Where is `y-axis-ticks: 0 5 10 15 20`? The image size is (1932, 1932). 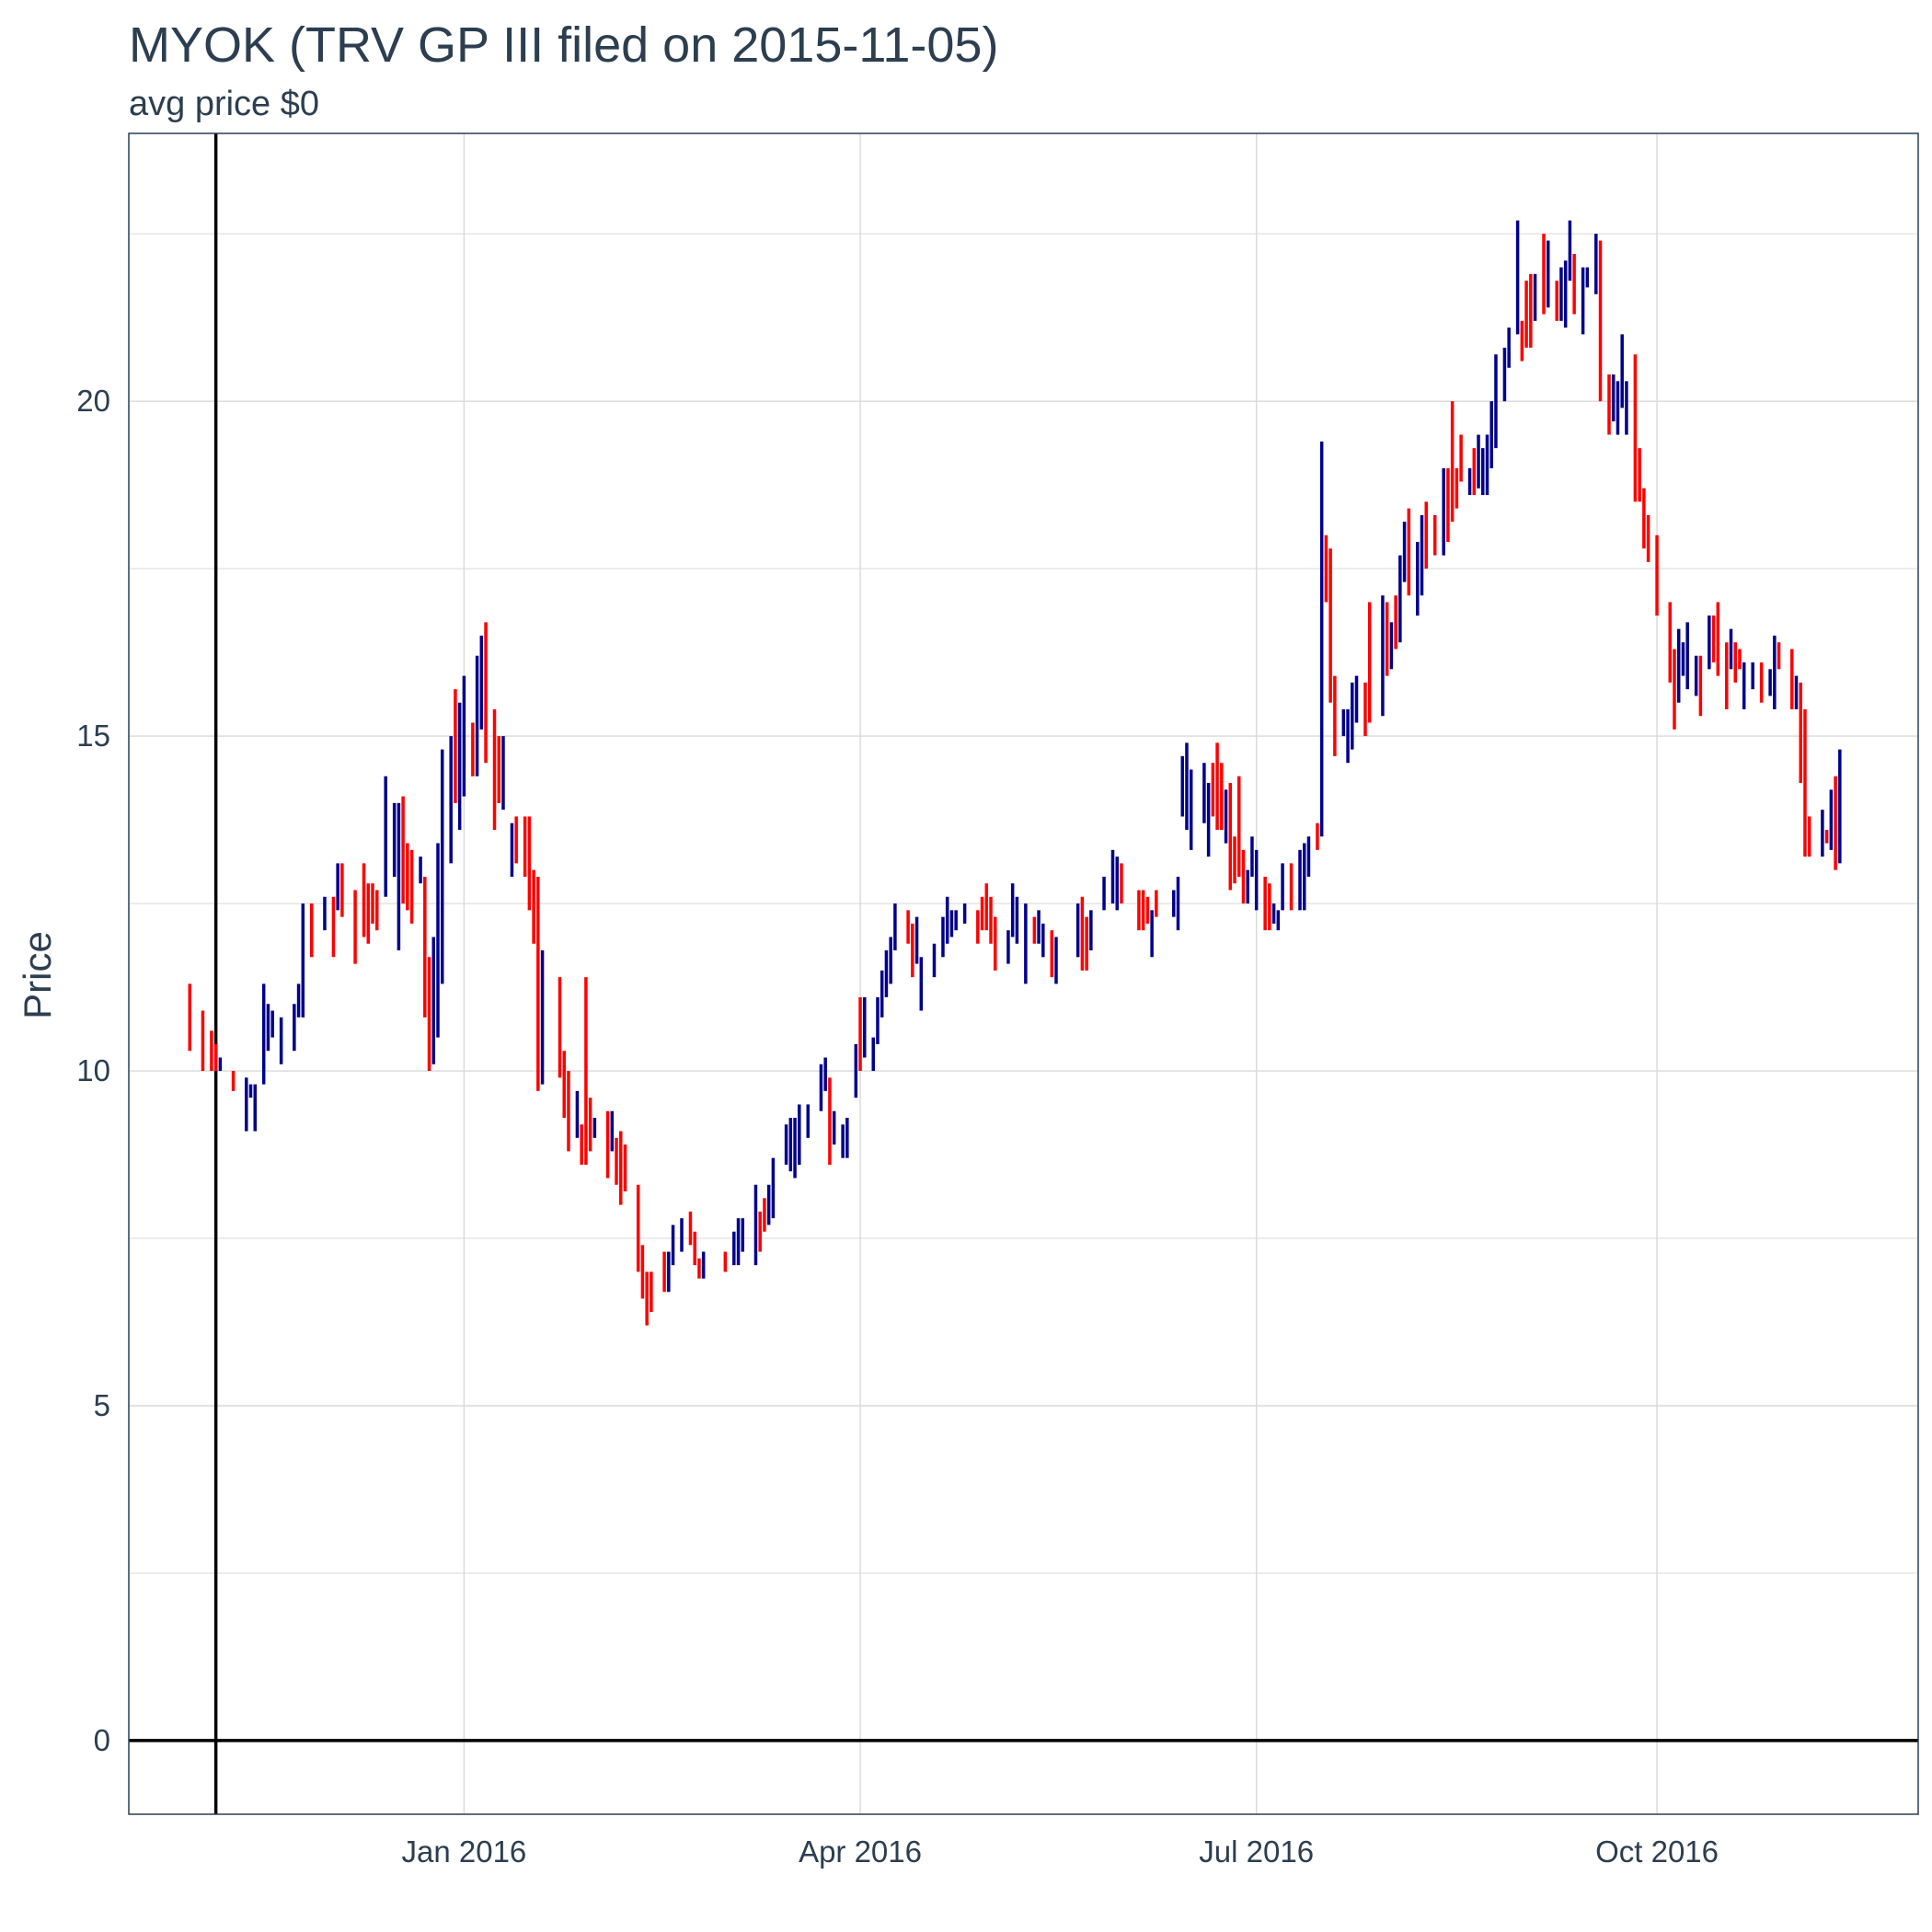 y-axis-ticks: 0 5 10 15 20 is located at coordinates (93, 1070).